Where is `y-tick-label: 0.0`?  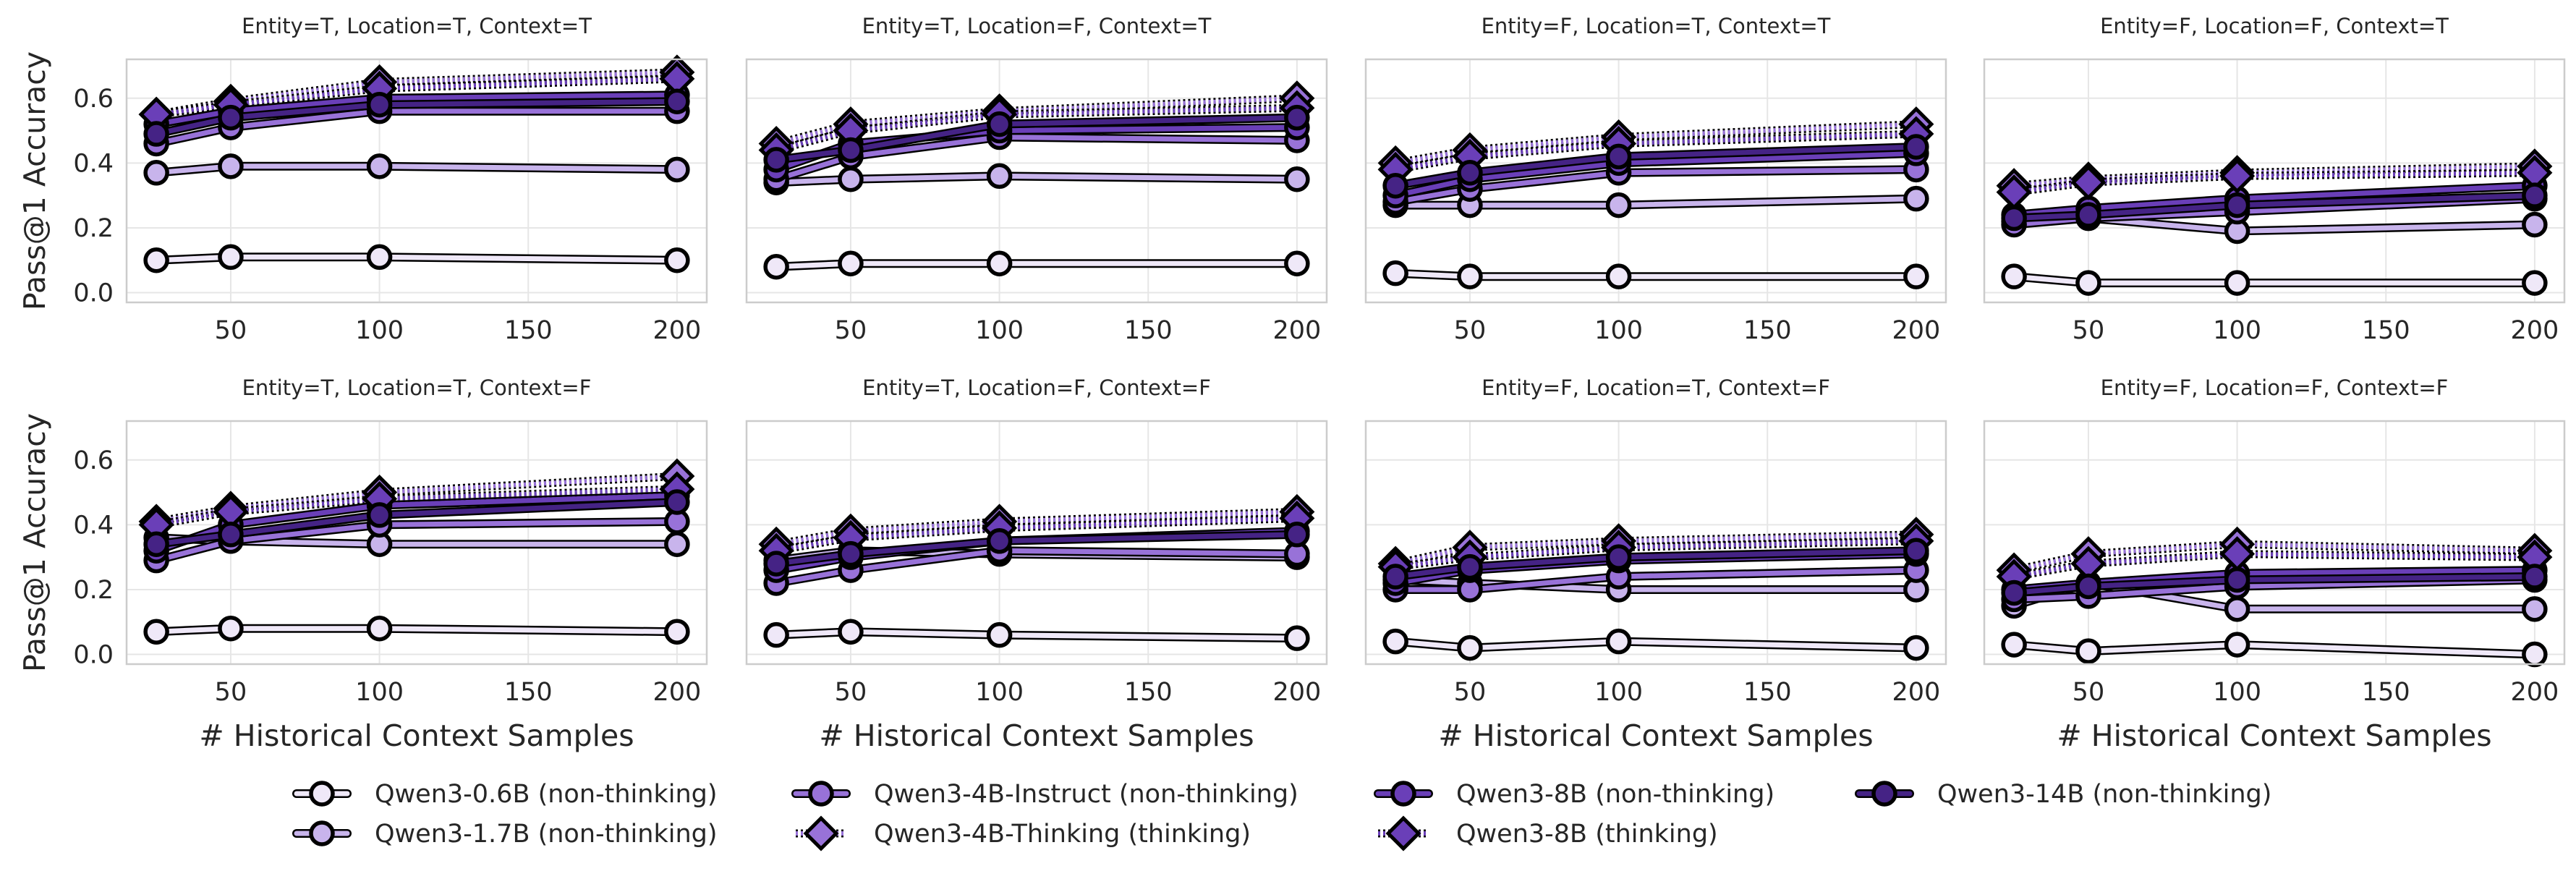
y-tick-label: 0.0 is located at coordinates (93, 655).